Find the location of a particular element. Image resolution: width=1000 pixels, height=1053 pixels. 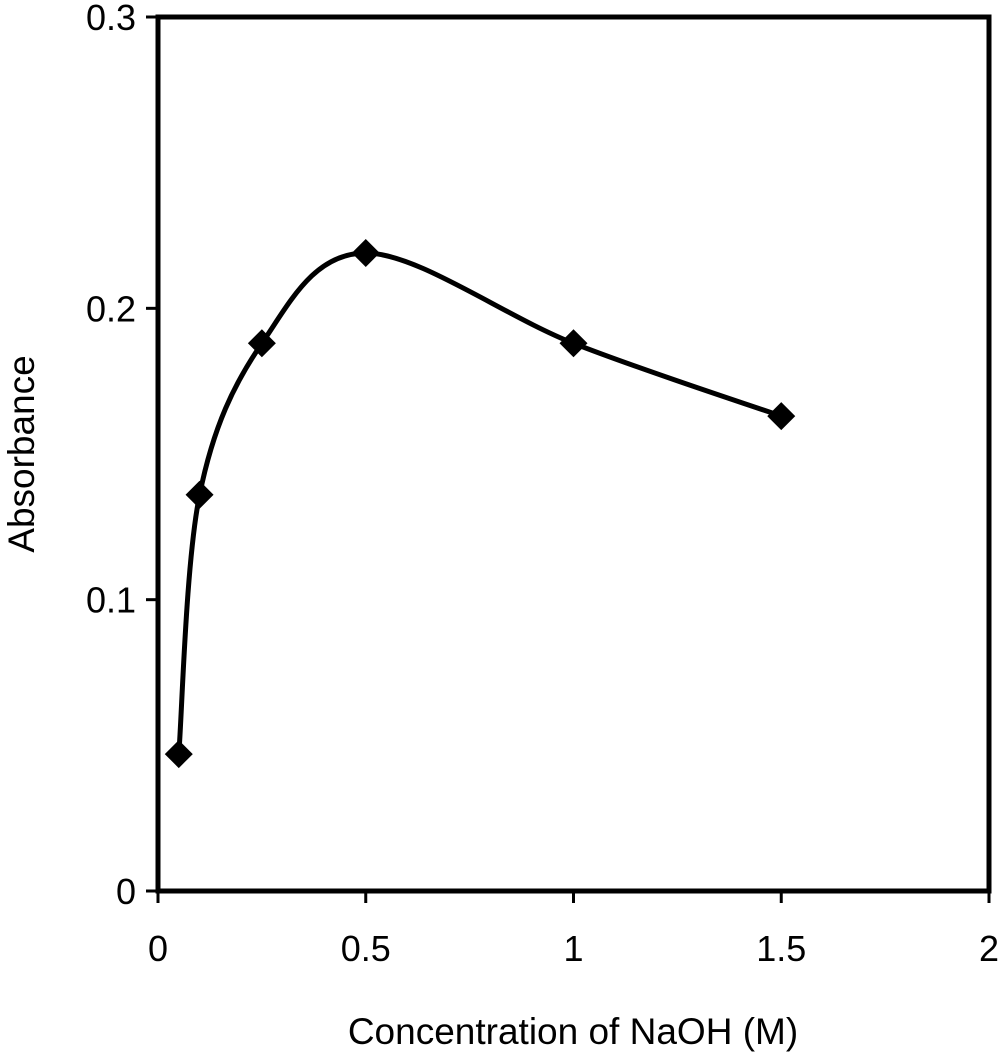

y-tick-label: 0.2 is located at coordinates (111, 308).